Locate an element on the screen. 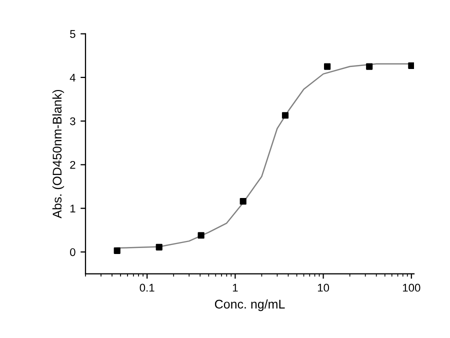 Image resolution: width=450 pixels, height=338 pixels. x-tick-label: 1 is located at coordinates (235, 288).